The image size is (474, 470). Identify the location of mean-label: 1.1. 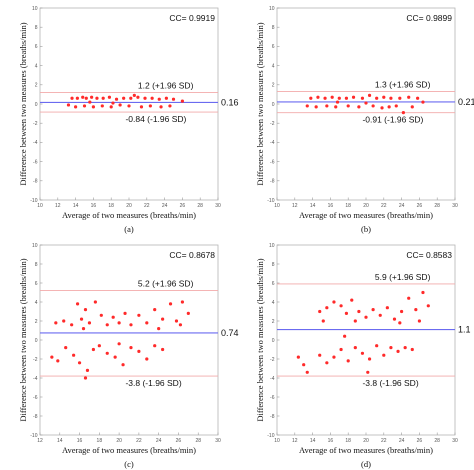
(464, 330).